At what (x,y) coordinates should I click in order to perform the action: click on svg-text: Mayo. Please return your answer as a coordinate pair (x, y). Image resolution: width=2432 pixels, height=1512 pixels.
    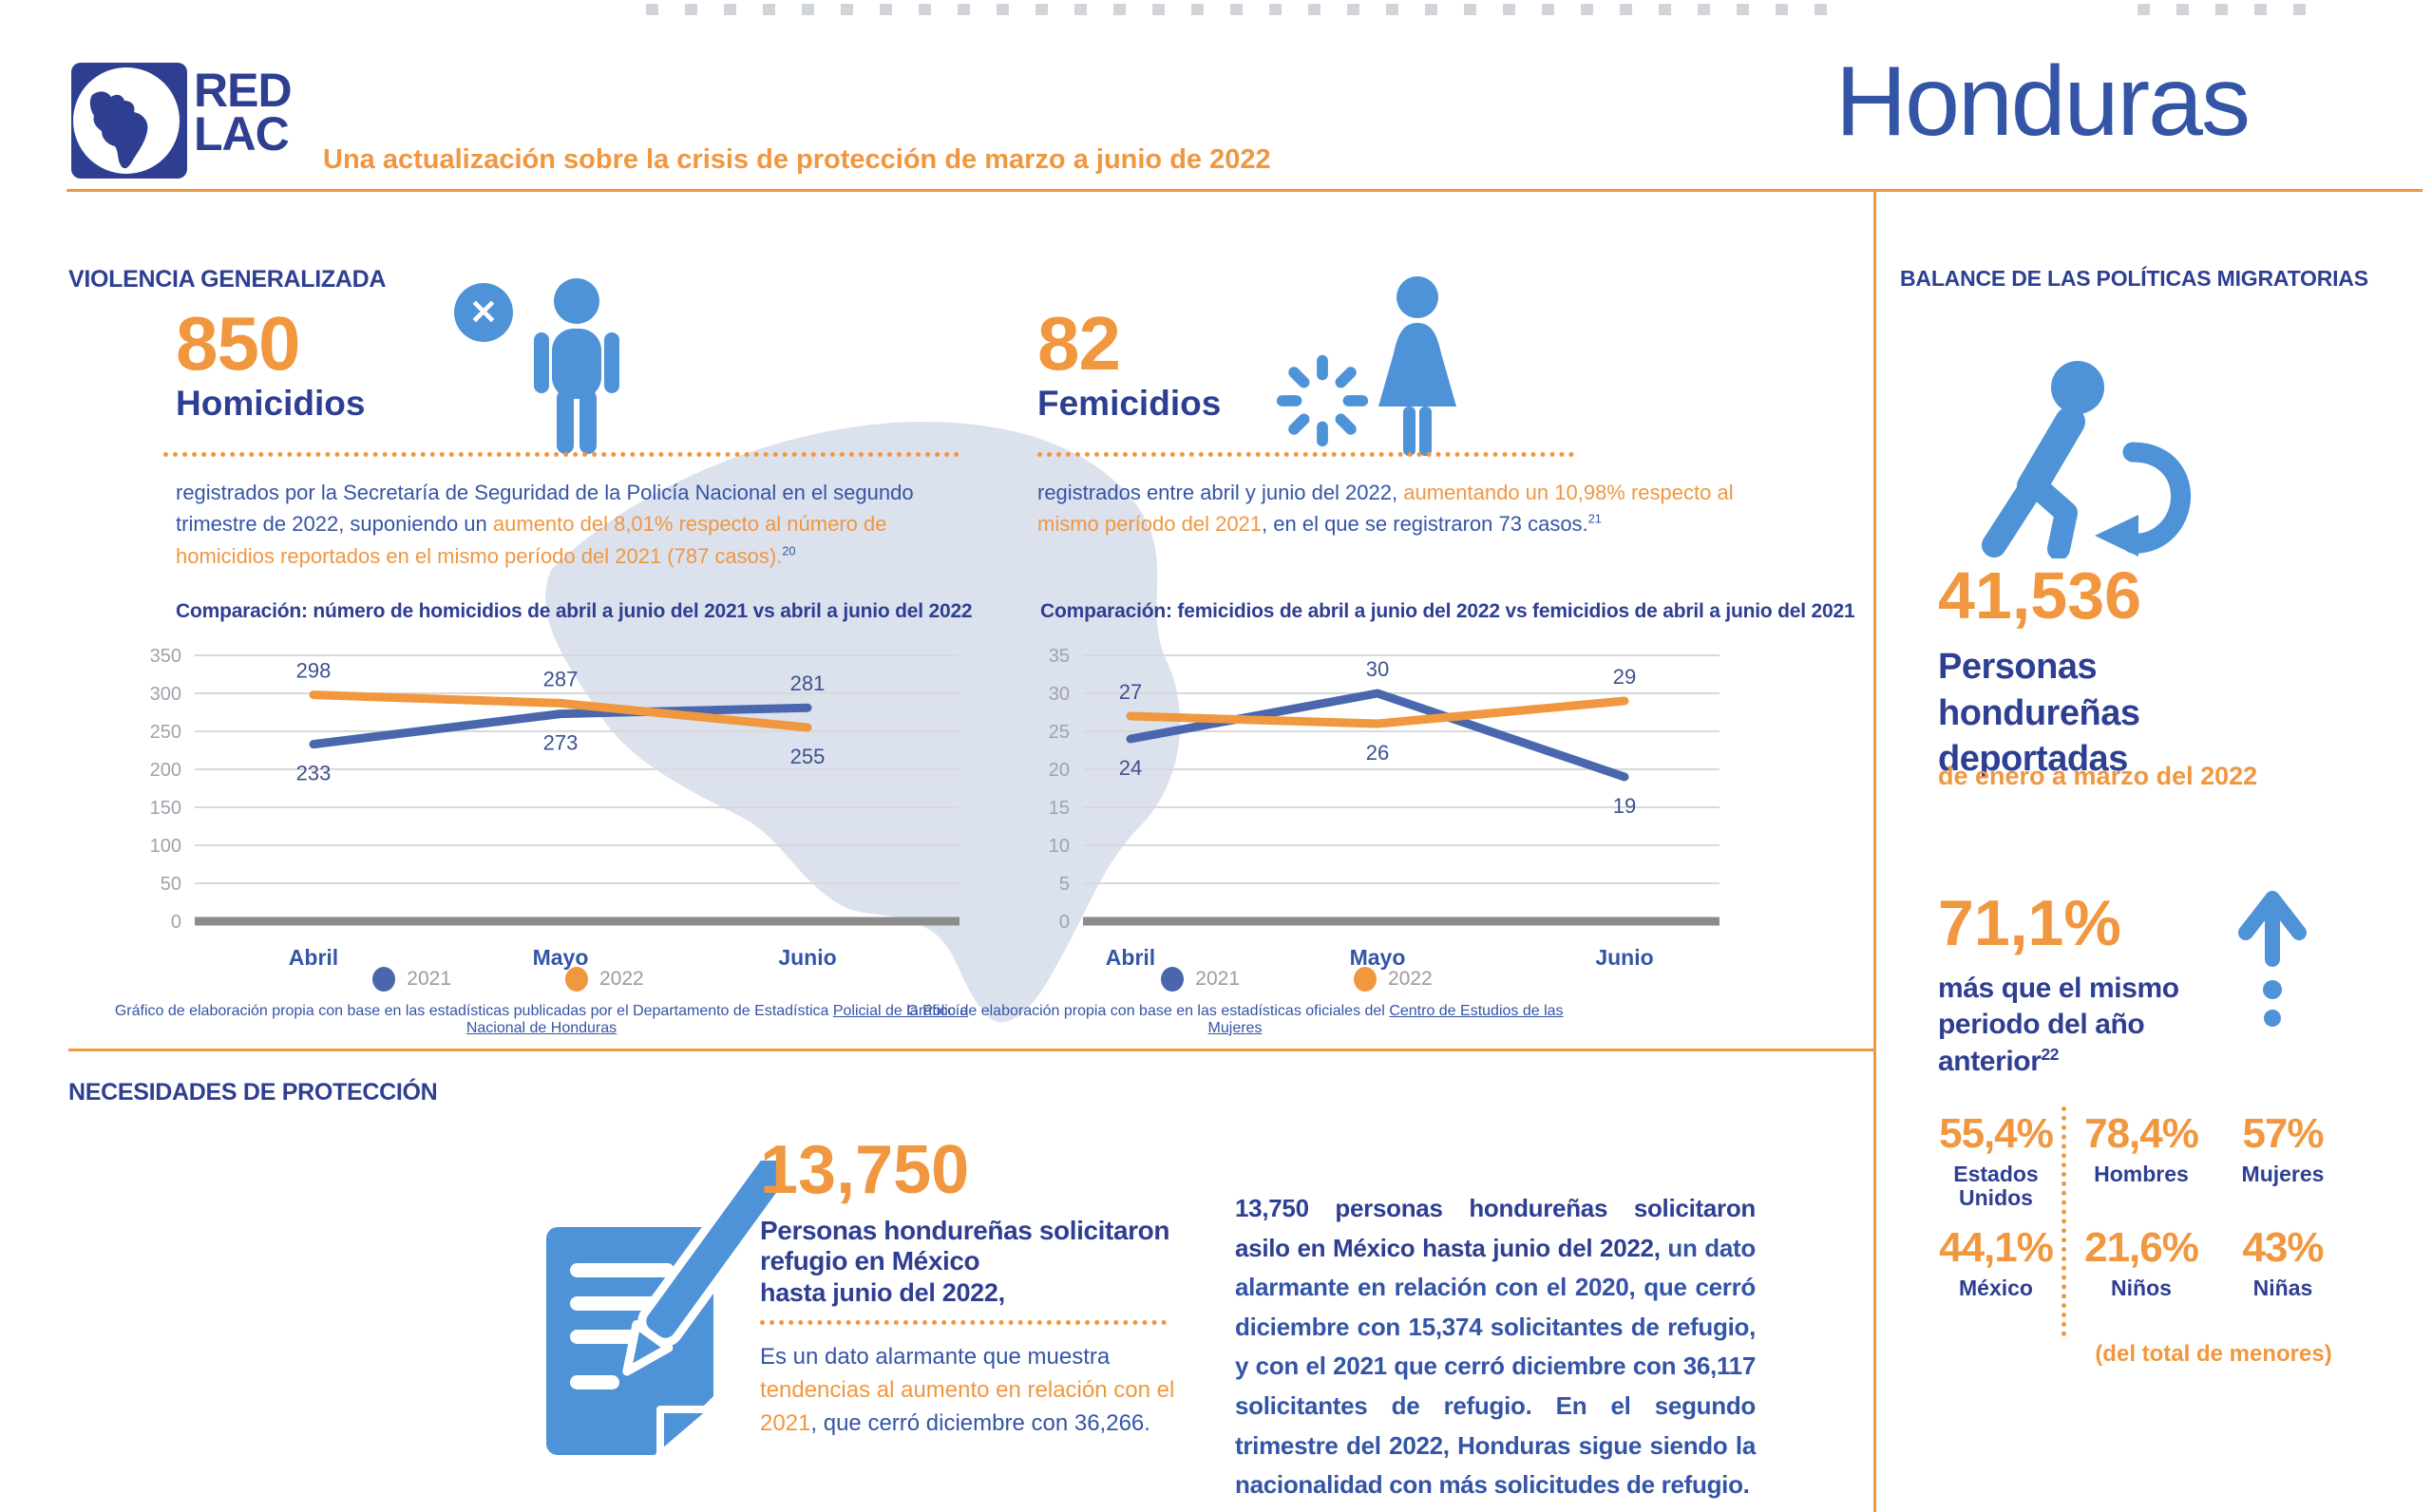
    Looking at the image, I should click on (561, 958).